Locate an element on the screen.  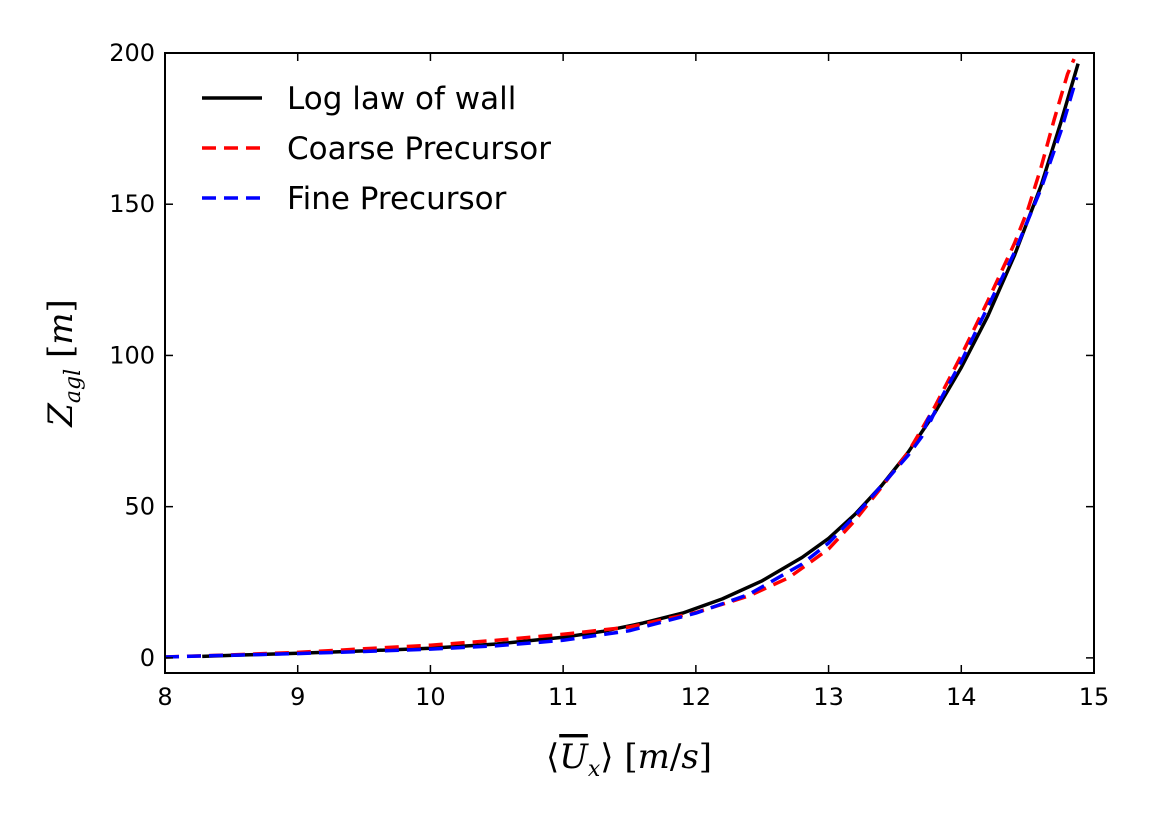
x-tick-label: 14 is located at coordinates (961, 697).